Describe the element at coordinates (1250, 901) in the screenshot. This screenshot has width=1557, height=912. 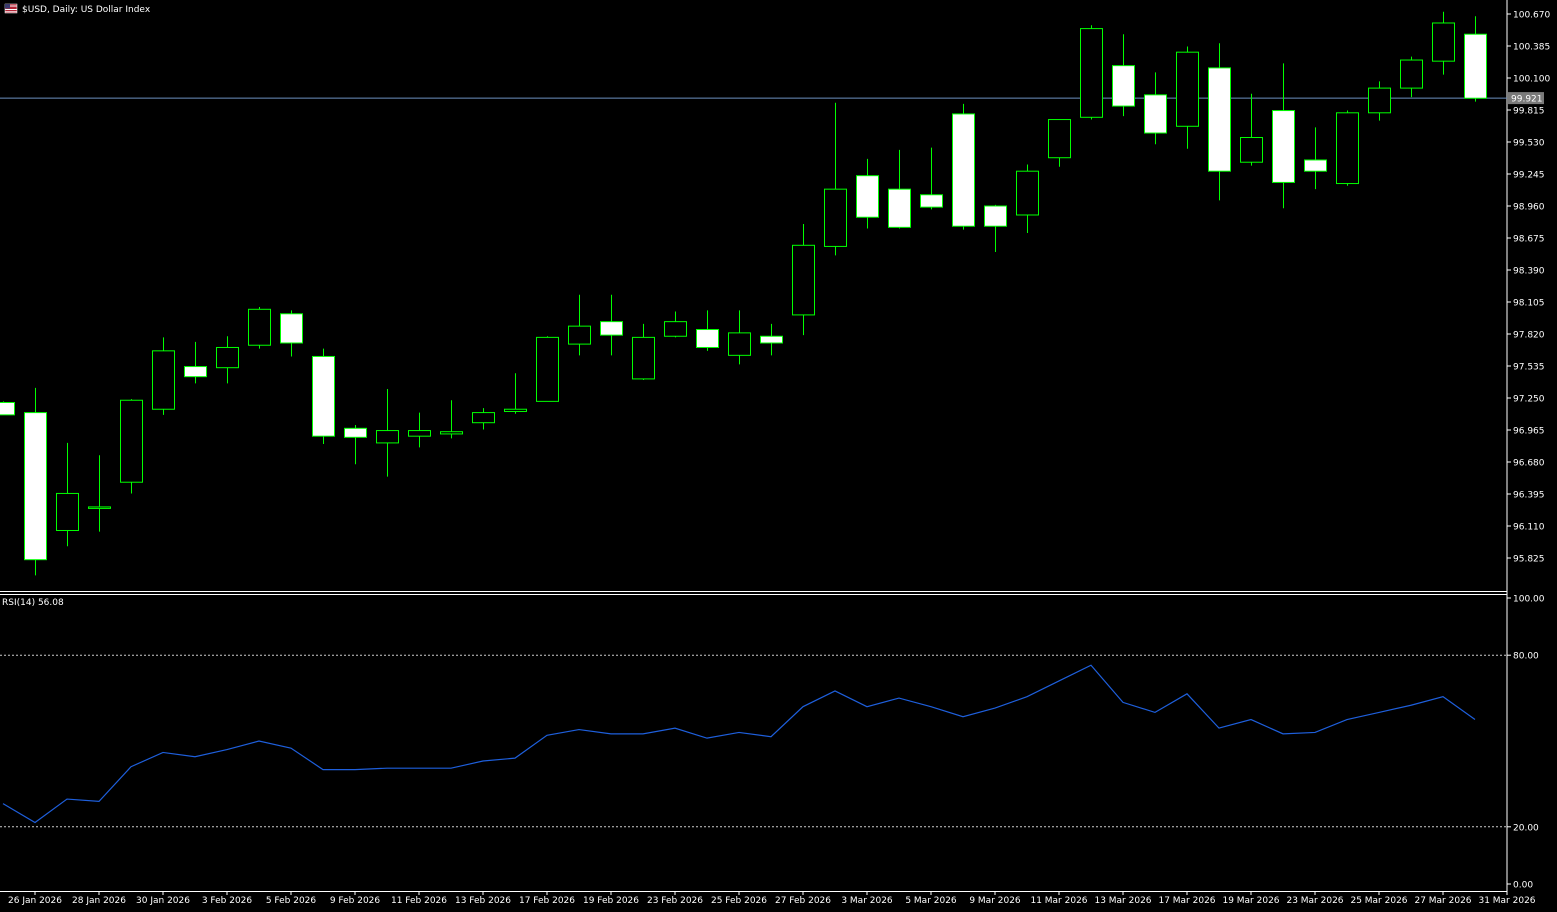
I see `date-tick-label: 19 Mar 2026` at that location.